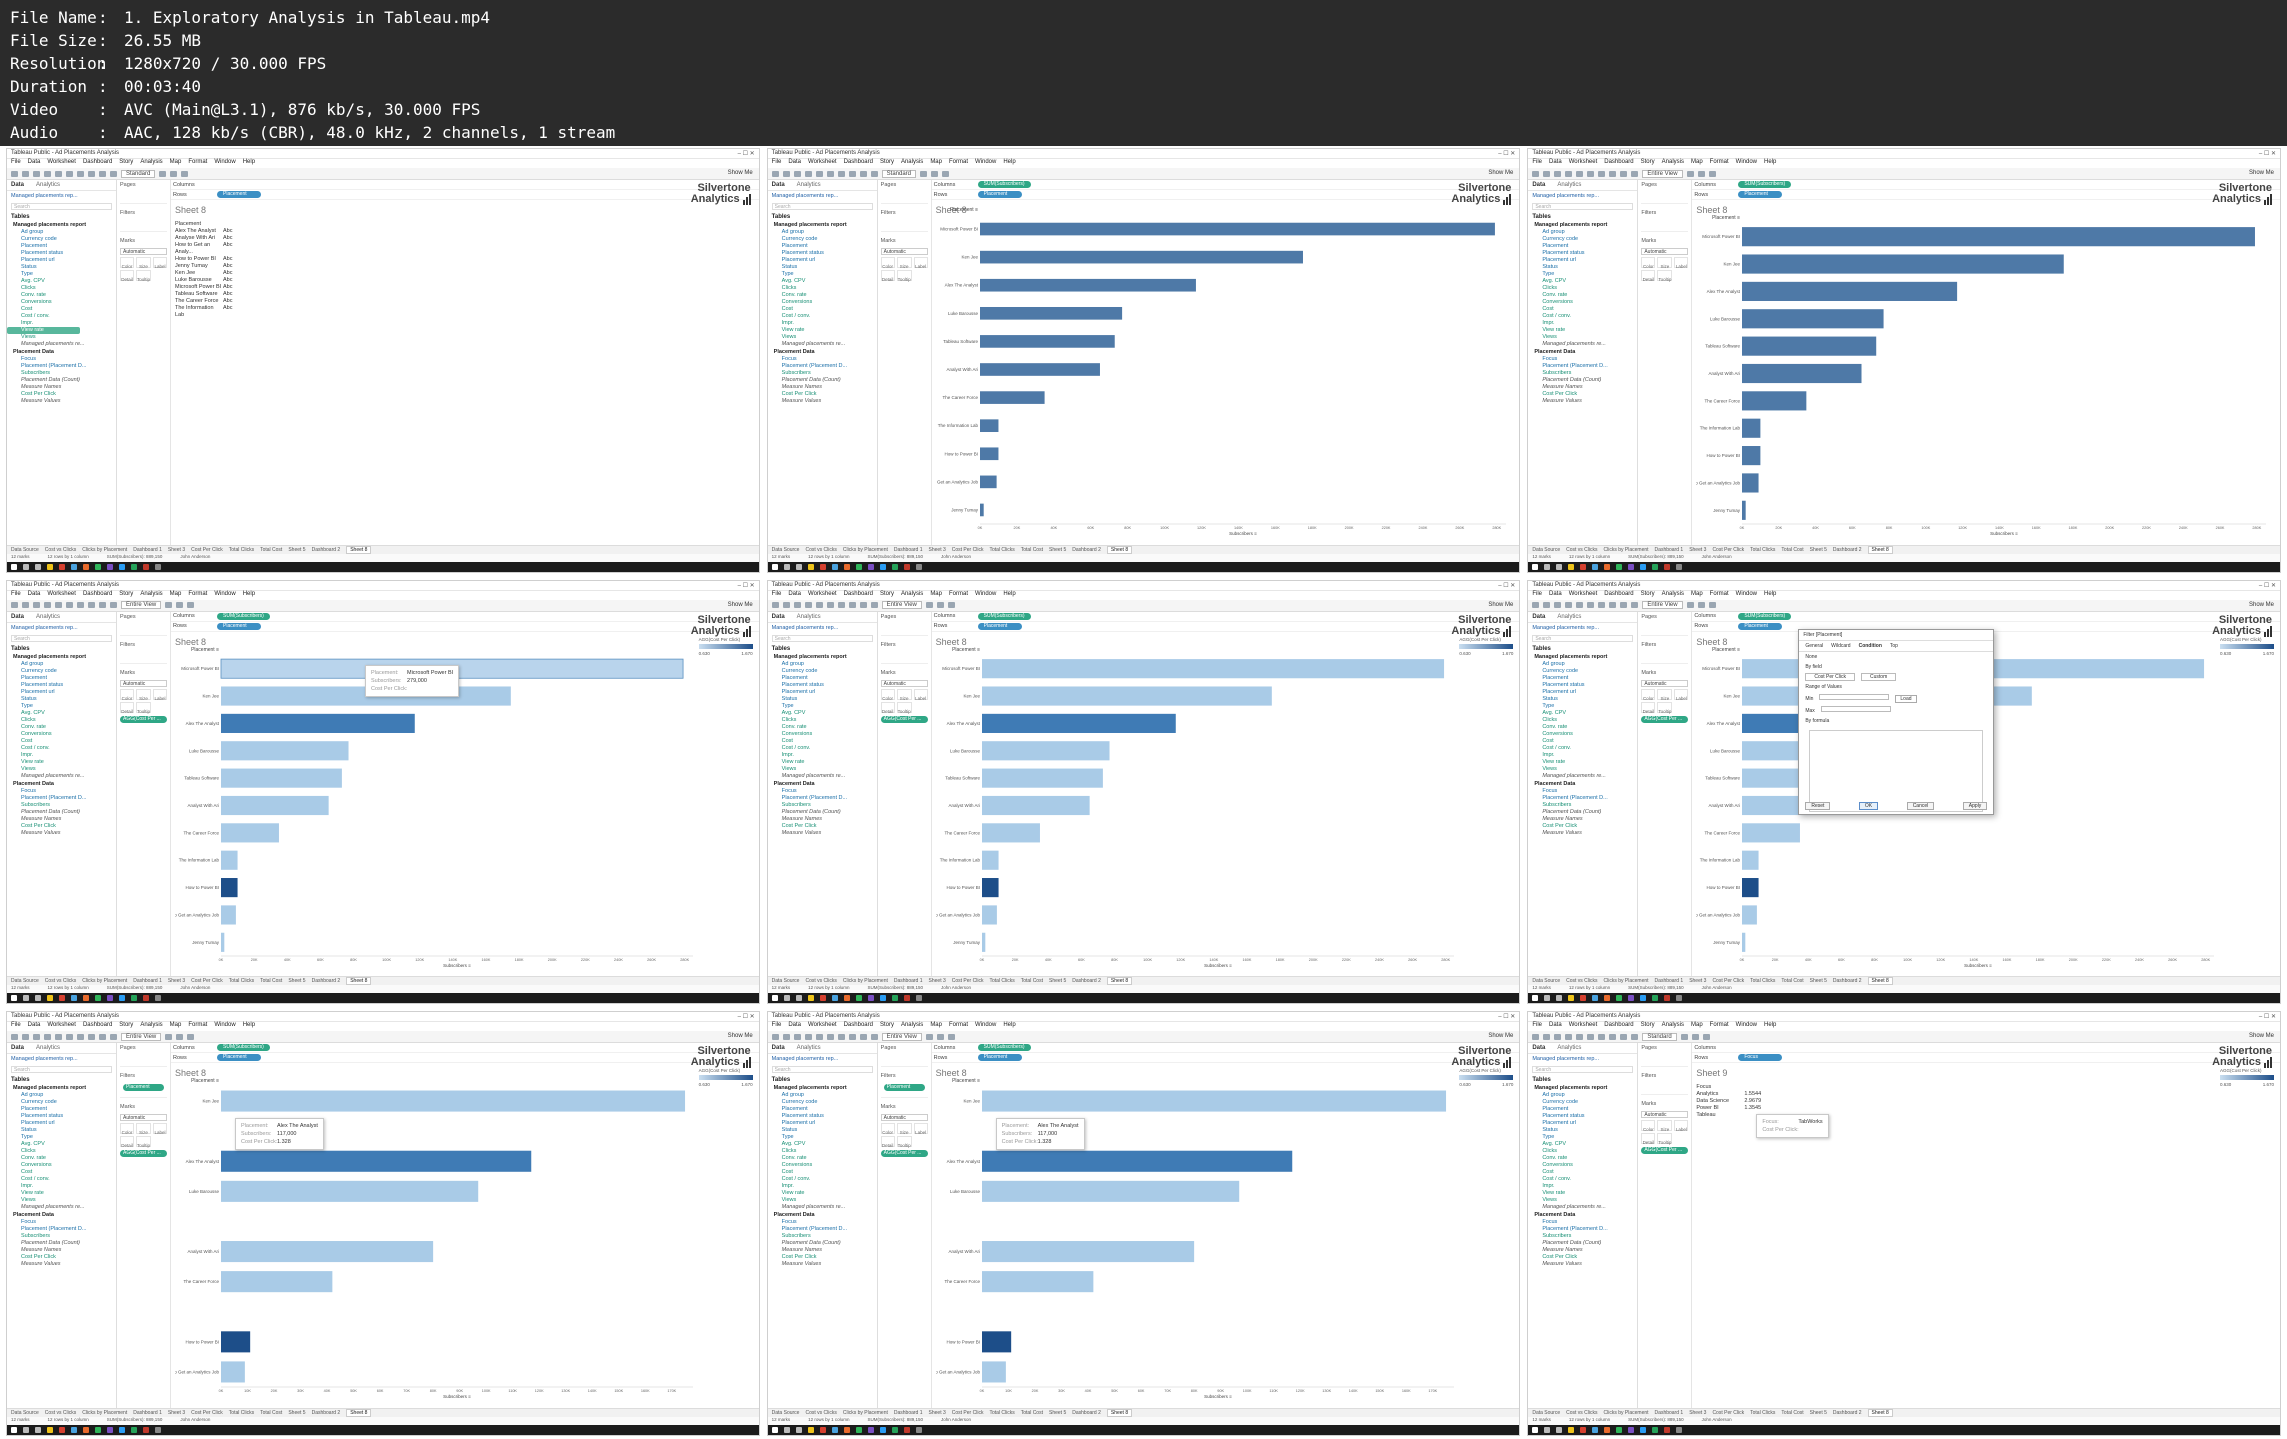 This screenshot has height=1439, width=2287. Describe the element at coordinates (2261, 1036) in the screenshot. I see `show-me-button: Show Me` at that location.